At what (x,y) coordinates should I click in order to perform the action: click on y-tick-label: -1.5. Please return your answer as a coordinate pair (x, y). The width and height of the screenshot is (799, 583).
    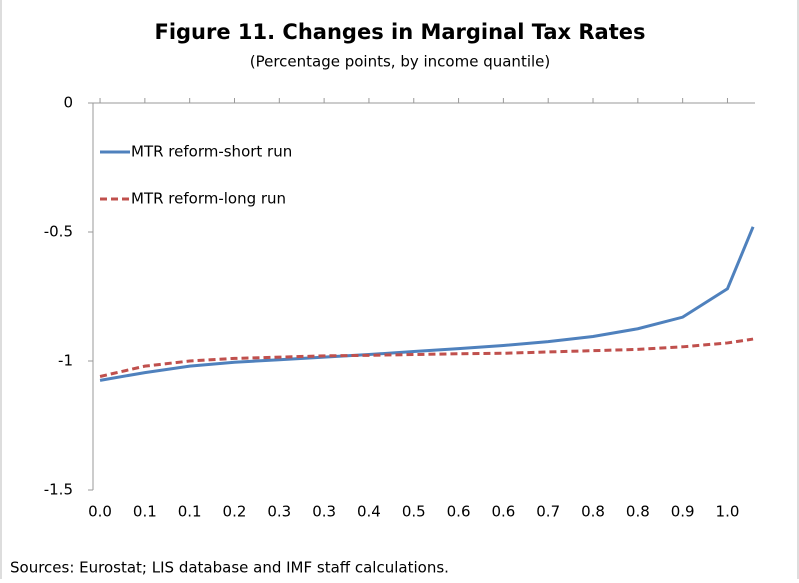
    Looking at the image, I should click on (58, 490).